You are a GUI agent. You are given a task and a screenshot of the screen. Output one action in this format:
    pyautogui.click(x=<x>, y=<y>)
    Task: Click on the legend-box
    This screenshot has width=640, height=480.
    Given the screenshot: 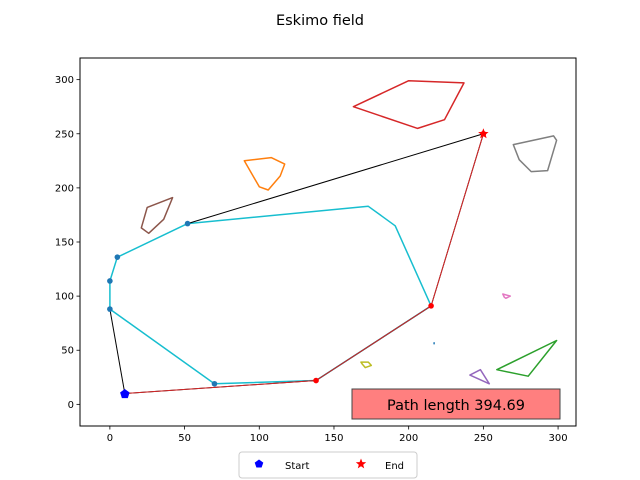 What is the action you would take?
    pyautogui.click(x=328, y=465)
    